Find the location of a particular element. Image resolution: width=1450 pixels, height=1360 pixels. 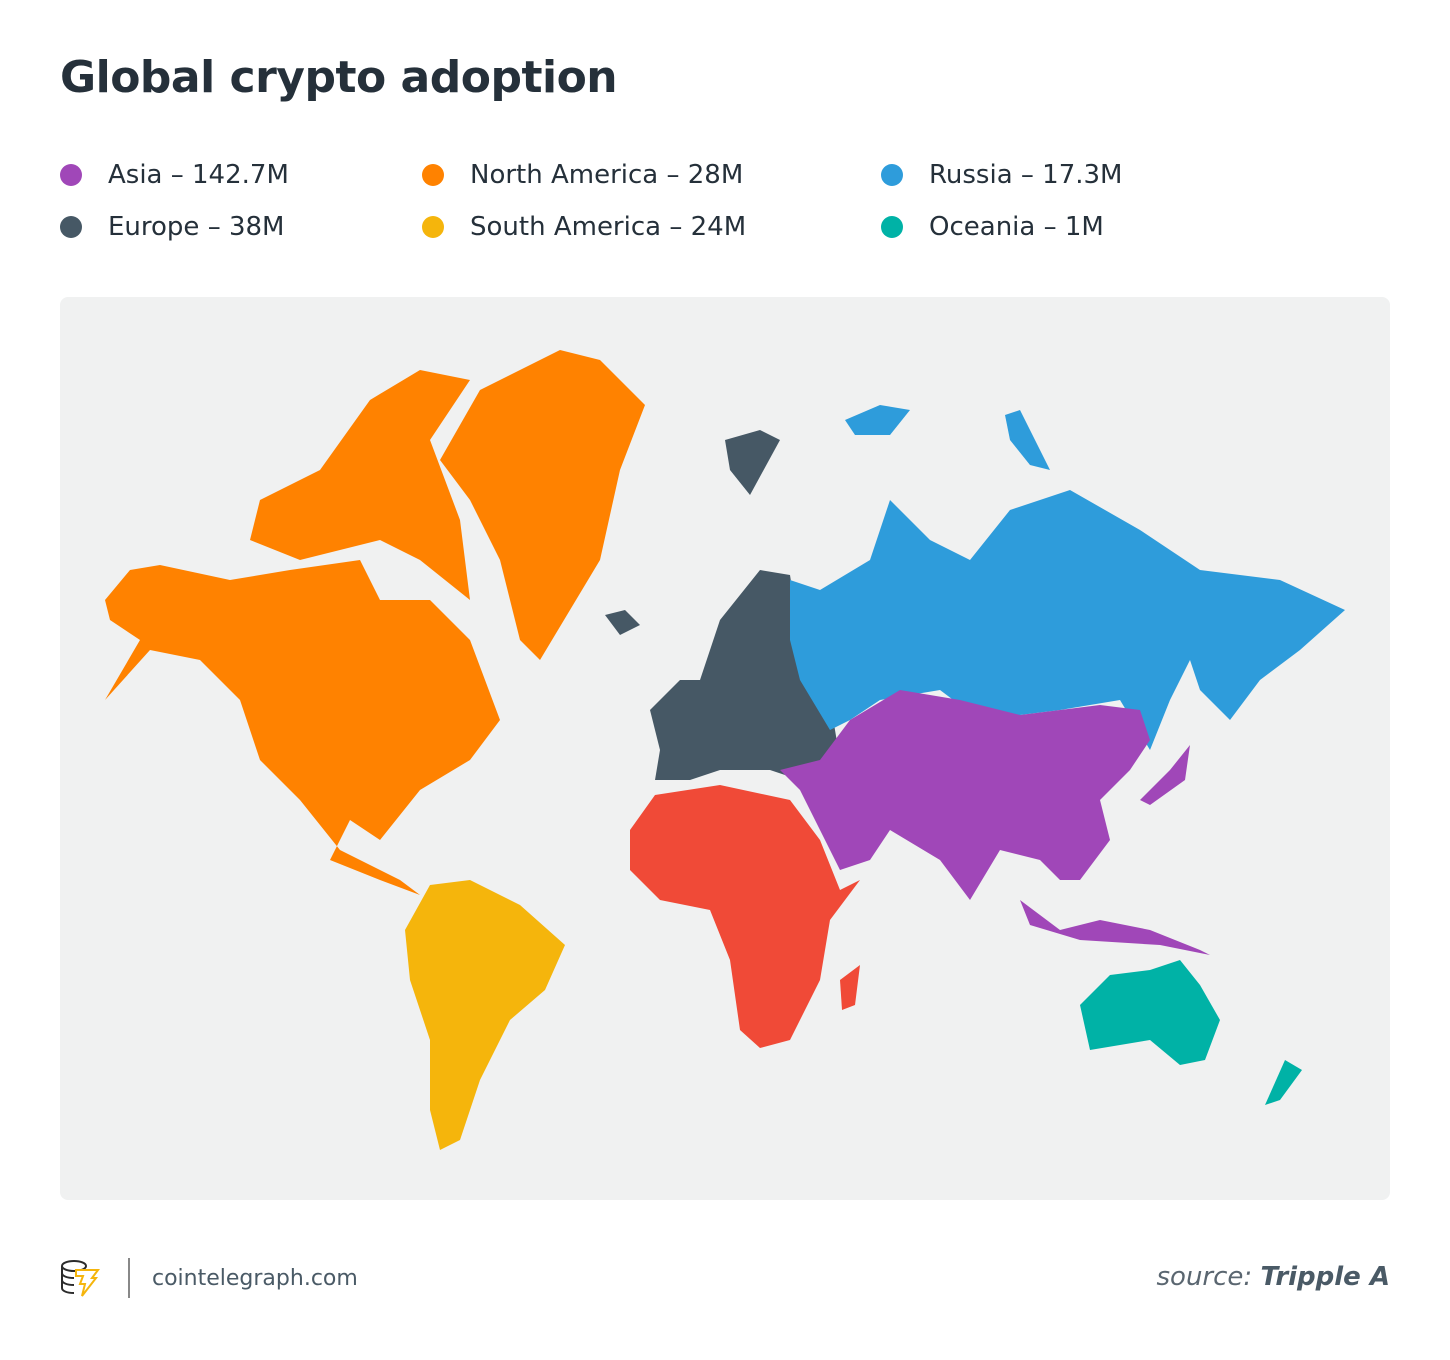

africa-mainland is located at coordinates (745, 916).